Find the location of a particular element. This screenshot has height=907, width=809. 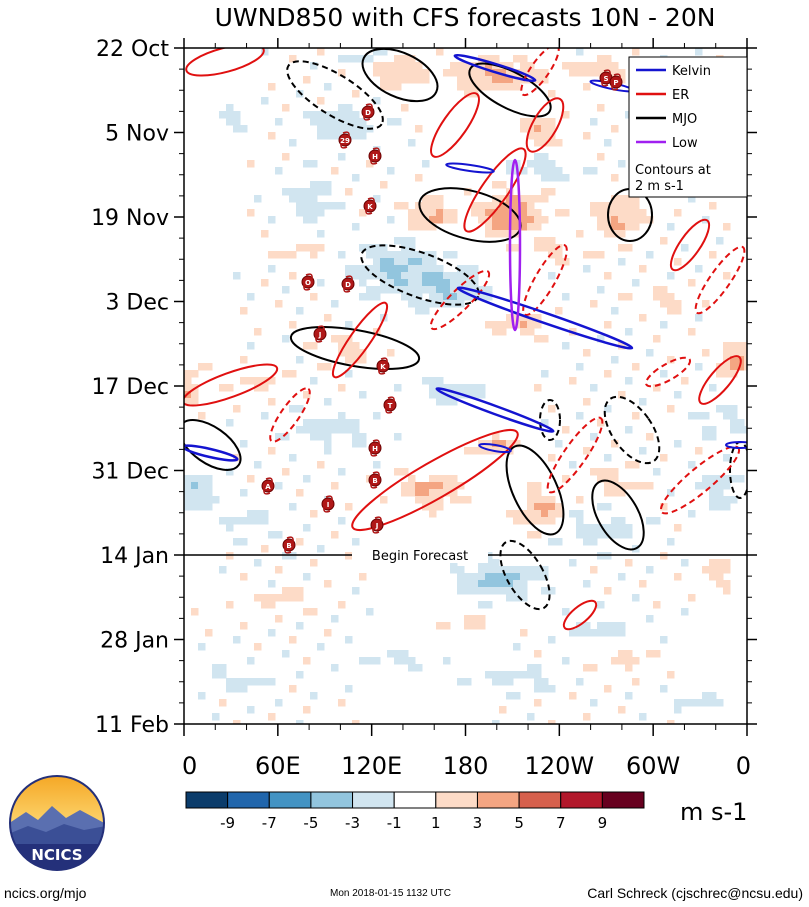

y-tick-label: 31 Dec is located at coordinates (130, 472).